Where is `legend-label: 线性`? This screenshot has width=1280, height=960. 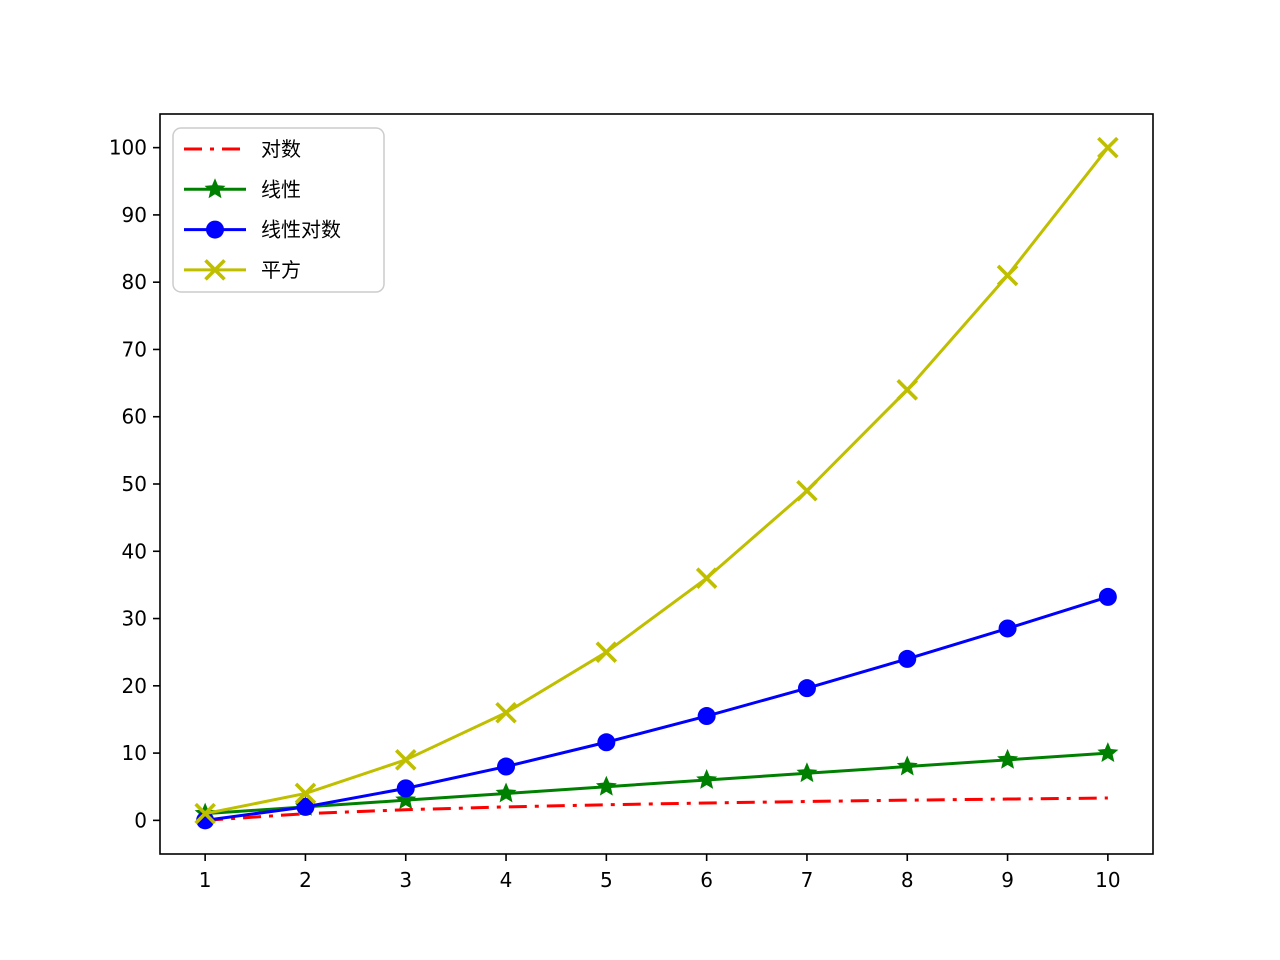
legend-label: 线性 is located at coordinates (281, 189).